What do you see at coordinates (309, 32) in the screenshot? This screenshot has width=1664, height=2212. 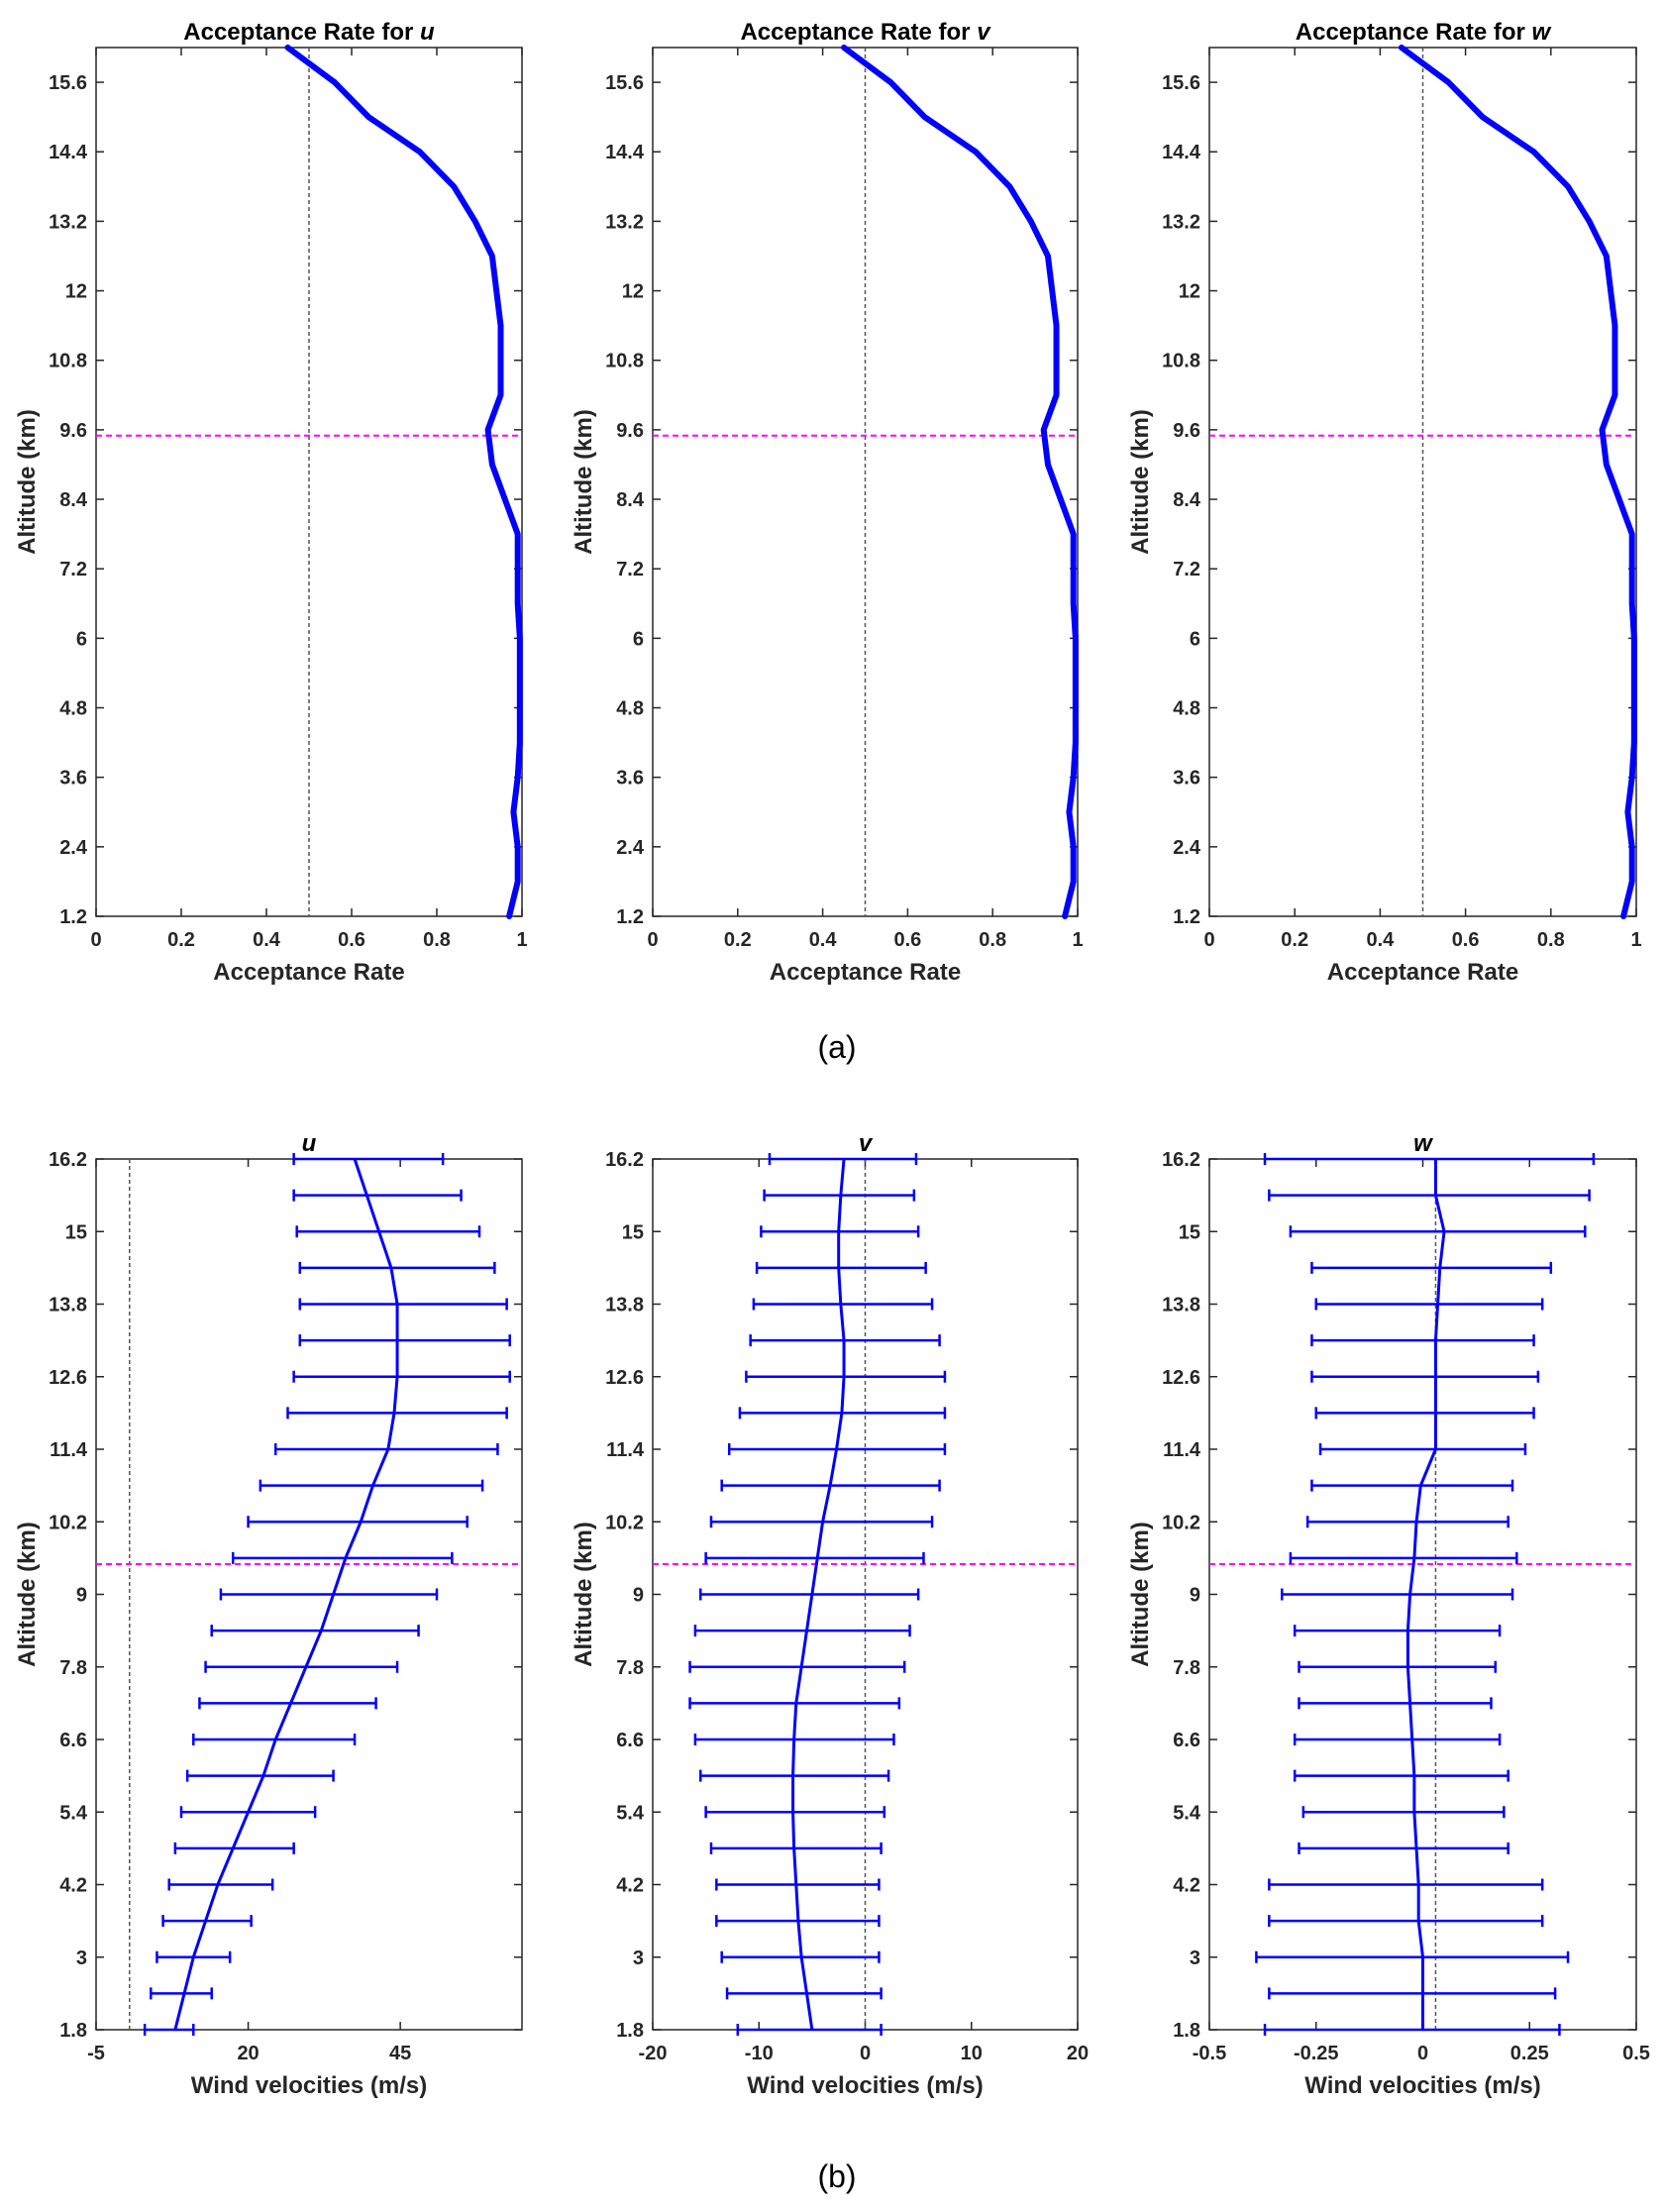 I see `panel-title: Acceptance Rate for u` at bounding box center [309, 32].